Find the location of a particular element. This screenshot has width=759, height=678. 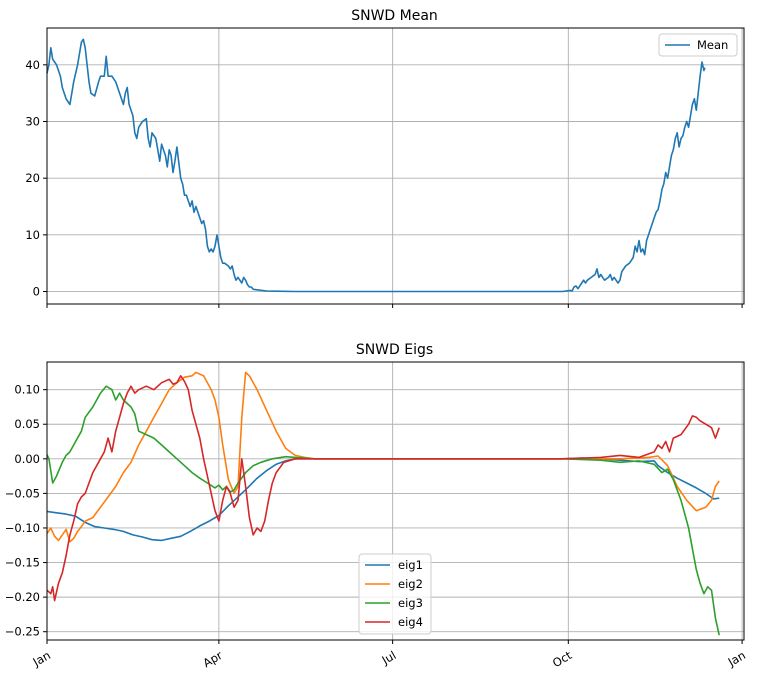

mean-y-tick-label: 40 is located at coordinates (32, 65).